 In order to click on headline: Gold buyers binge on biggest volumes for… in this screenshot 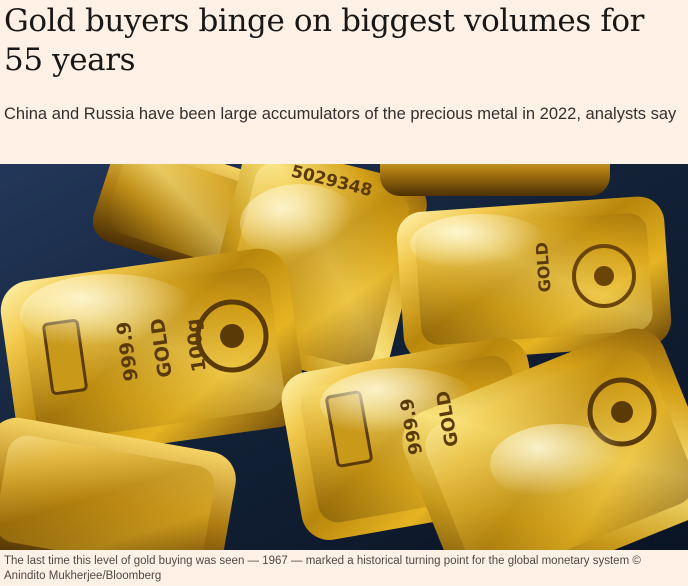, I will do `click(324, 40)`.